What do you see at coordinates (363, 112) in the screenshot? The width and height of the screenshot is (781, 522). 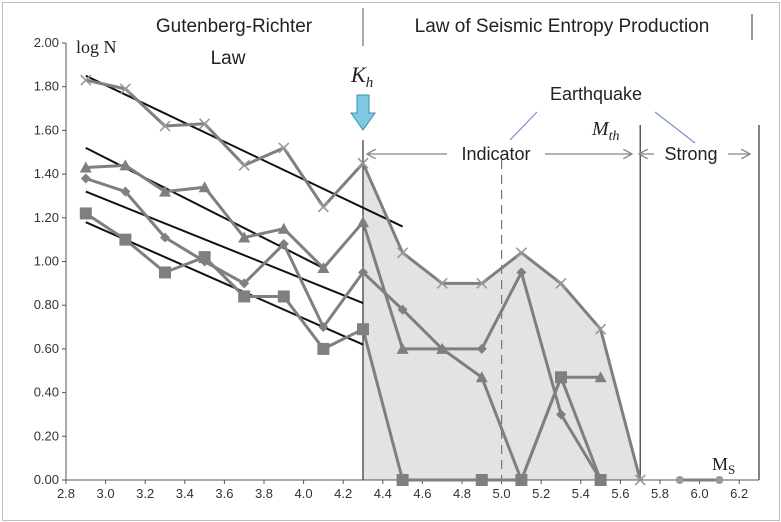 I see `kh-arrow-icon` at bounding box center [363, 112].